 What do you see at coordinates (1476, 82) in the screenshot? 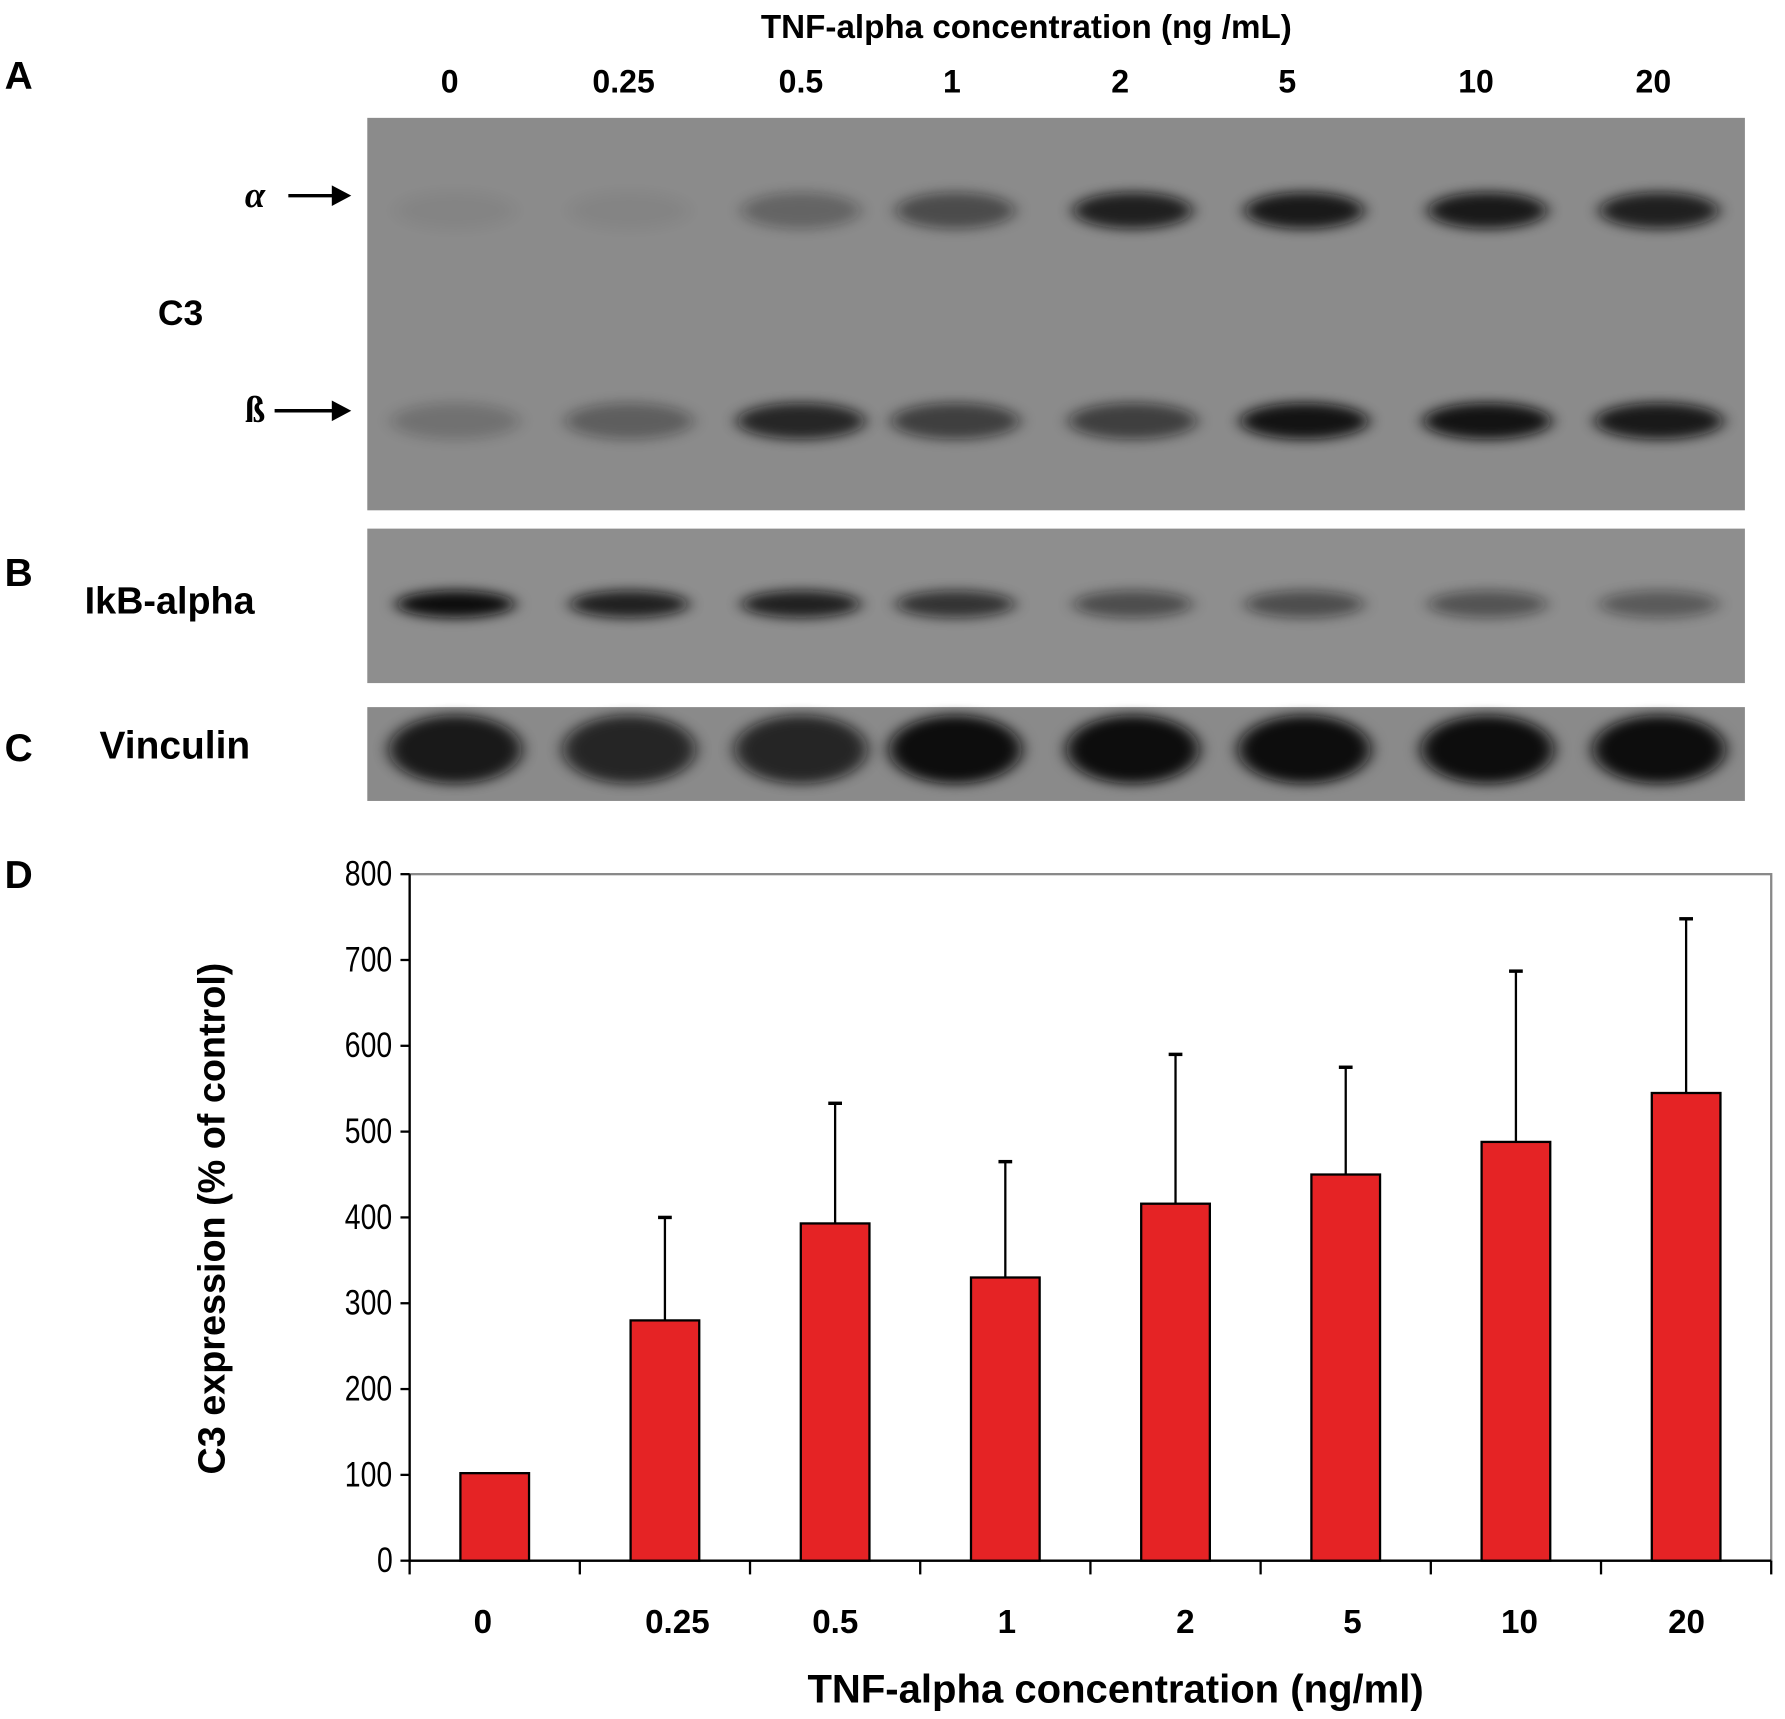
I see `lane-label: 10` at bounding box center [1476, 82].